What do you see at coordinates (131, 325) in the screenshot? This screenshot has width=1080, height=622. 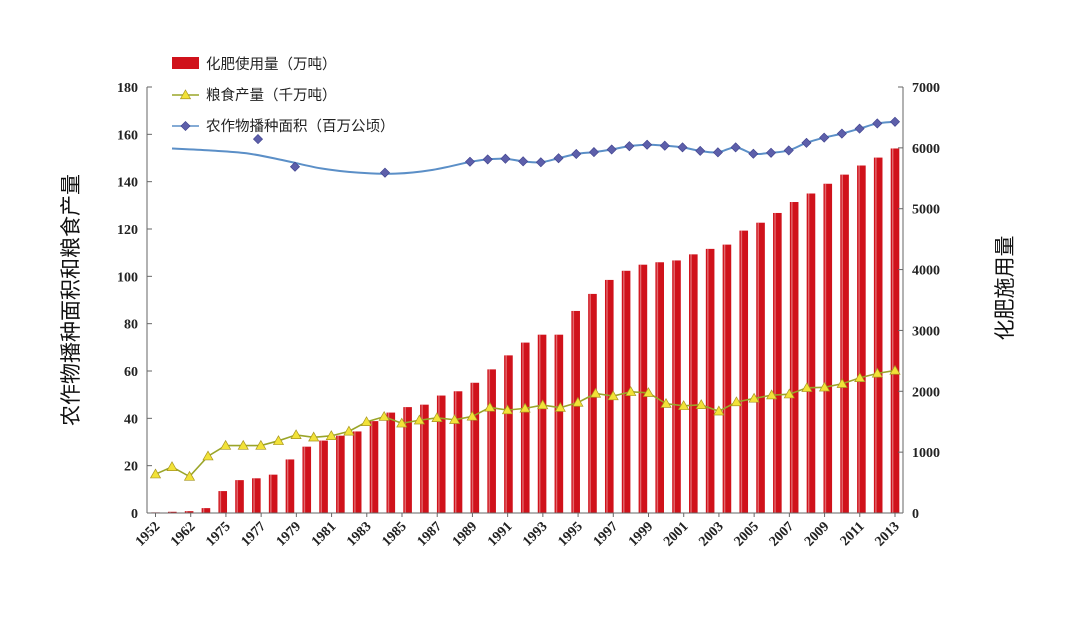 I see `y-left-tick-label: 80` at bounding box center [131, 325].